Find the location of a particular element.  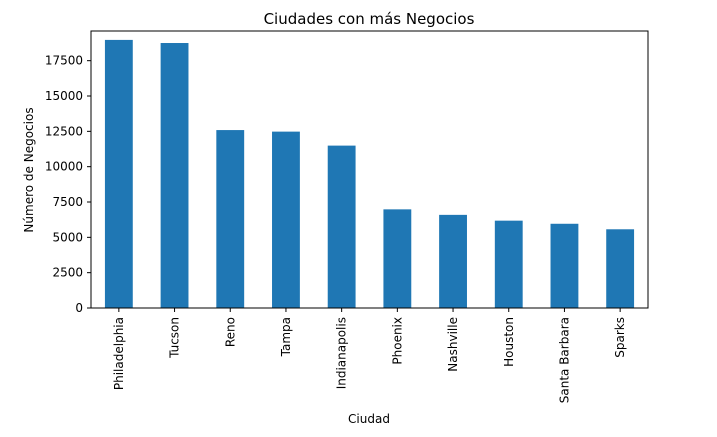

x-tick-label: Tampa is located at coordinates (286, 337).